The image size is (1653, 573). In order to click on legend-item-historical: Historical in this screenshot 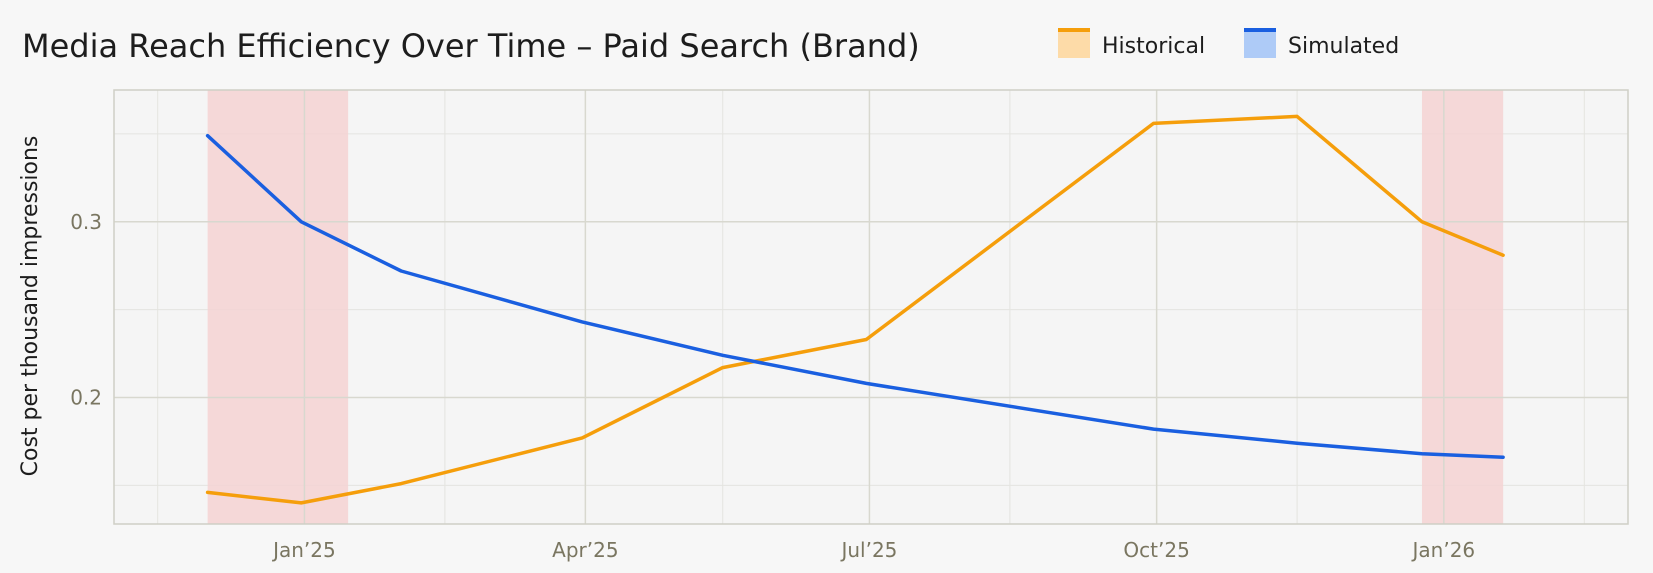, I will do `click(1131, 43)`.